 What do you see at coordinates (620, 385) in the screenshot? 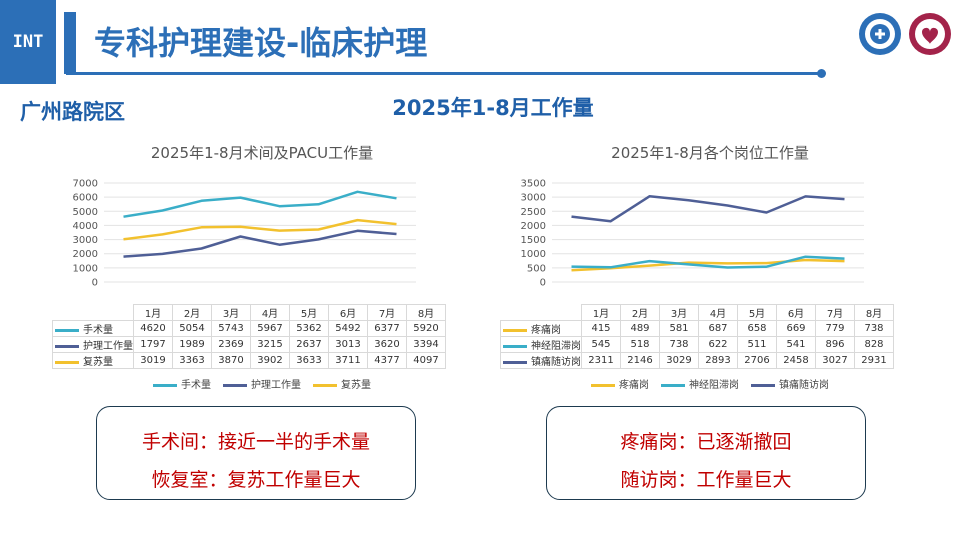
I see `legend-item: 疼痛岗` at bounding box center [620, 385].